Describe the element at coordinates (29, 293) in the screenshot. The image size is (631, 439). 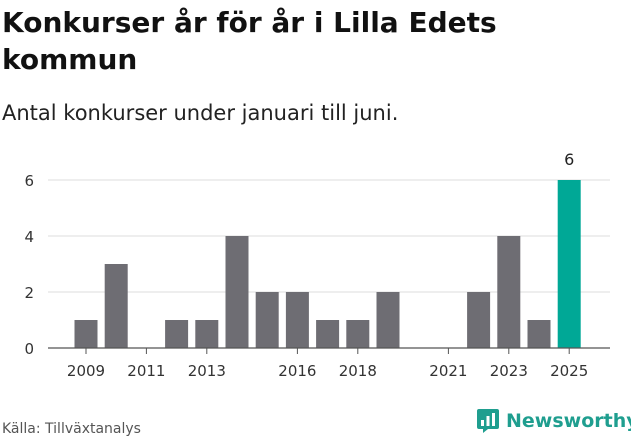
I see `y-tick-label: 2` at that location.